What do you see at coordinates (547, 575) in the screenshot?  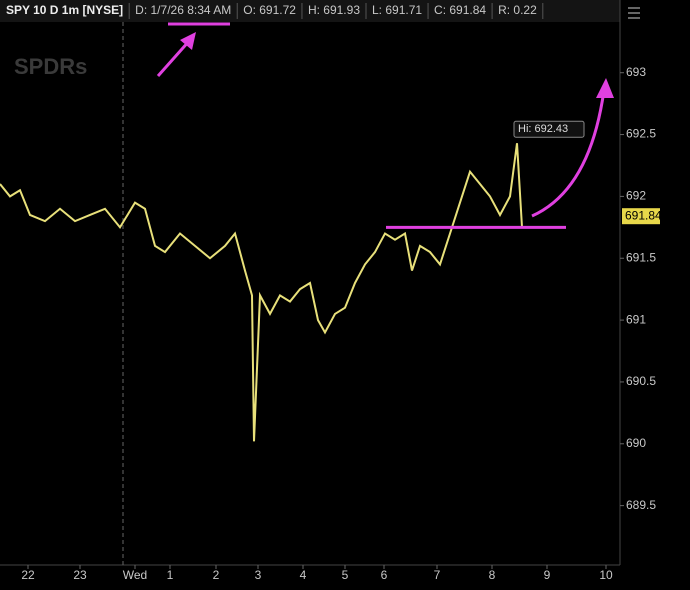 I see `x-tick-label: 9` at bounding box center [547, 575].